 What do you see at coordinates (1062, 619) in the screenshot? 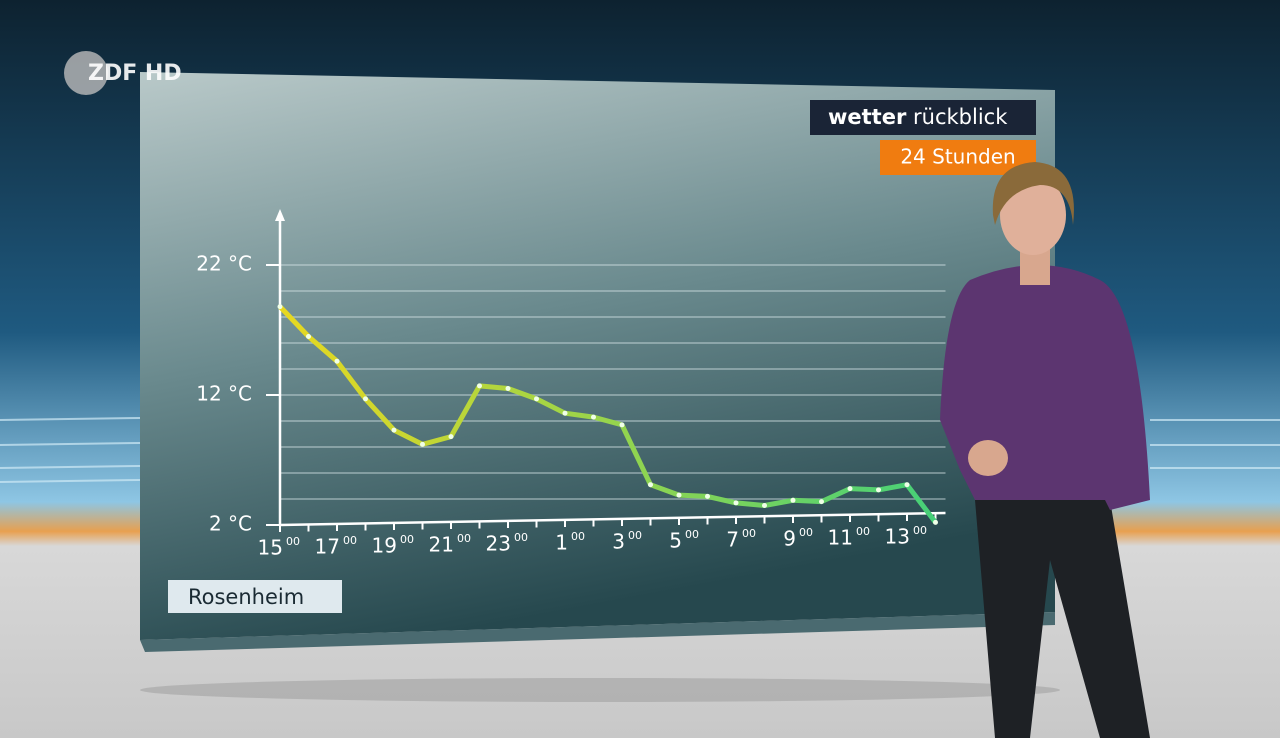
I see `presenter-trousers` at bounding box center [1062, 619].